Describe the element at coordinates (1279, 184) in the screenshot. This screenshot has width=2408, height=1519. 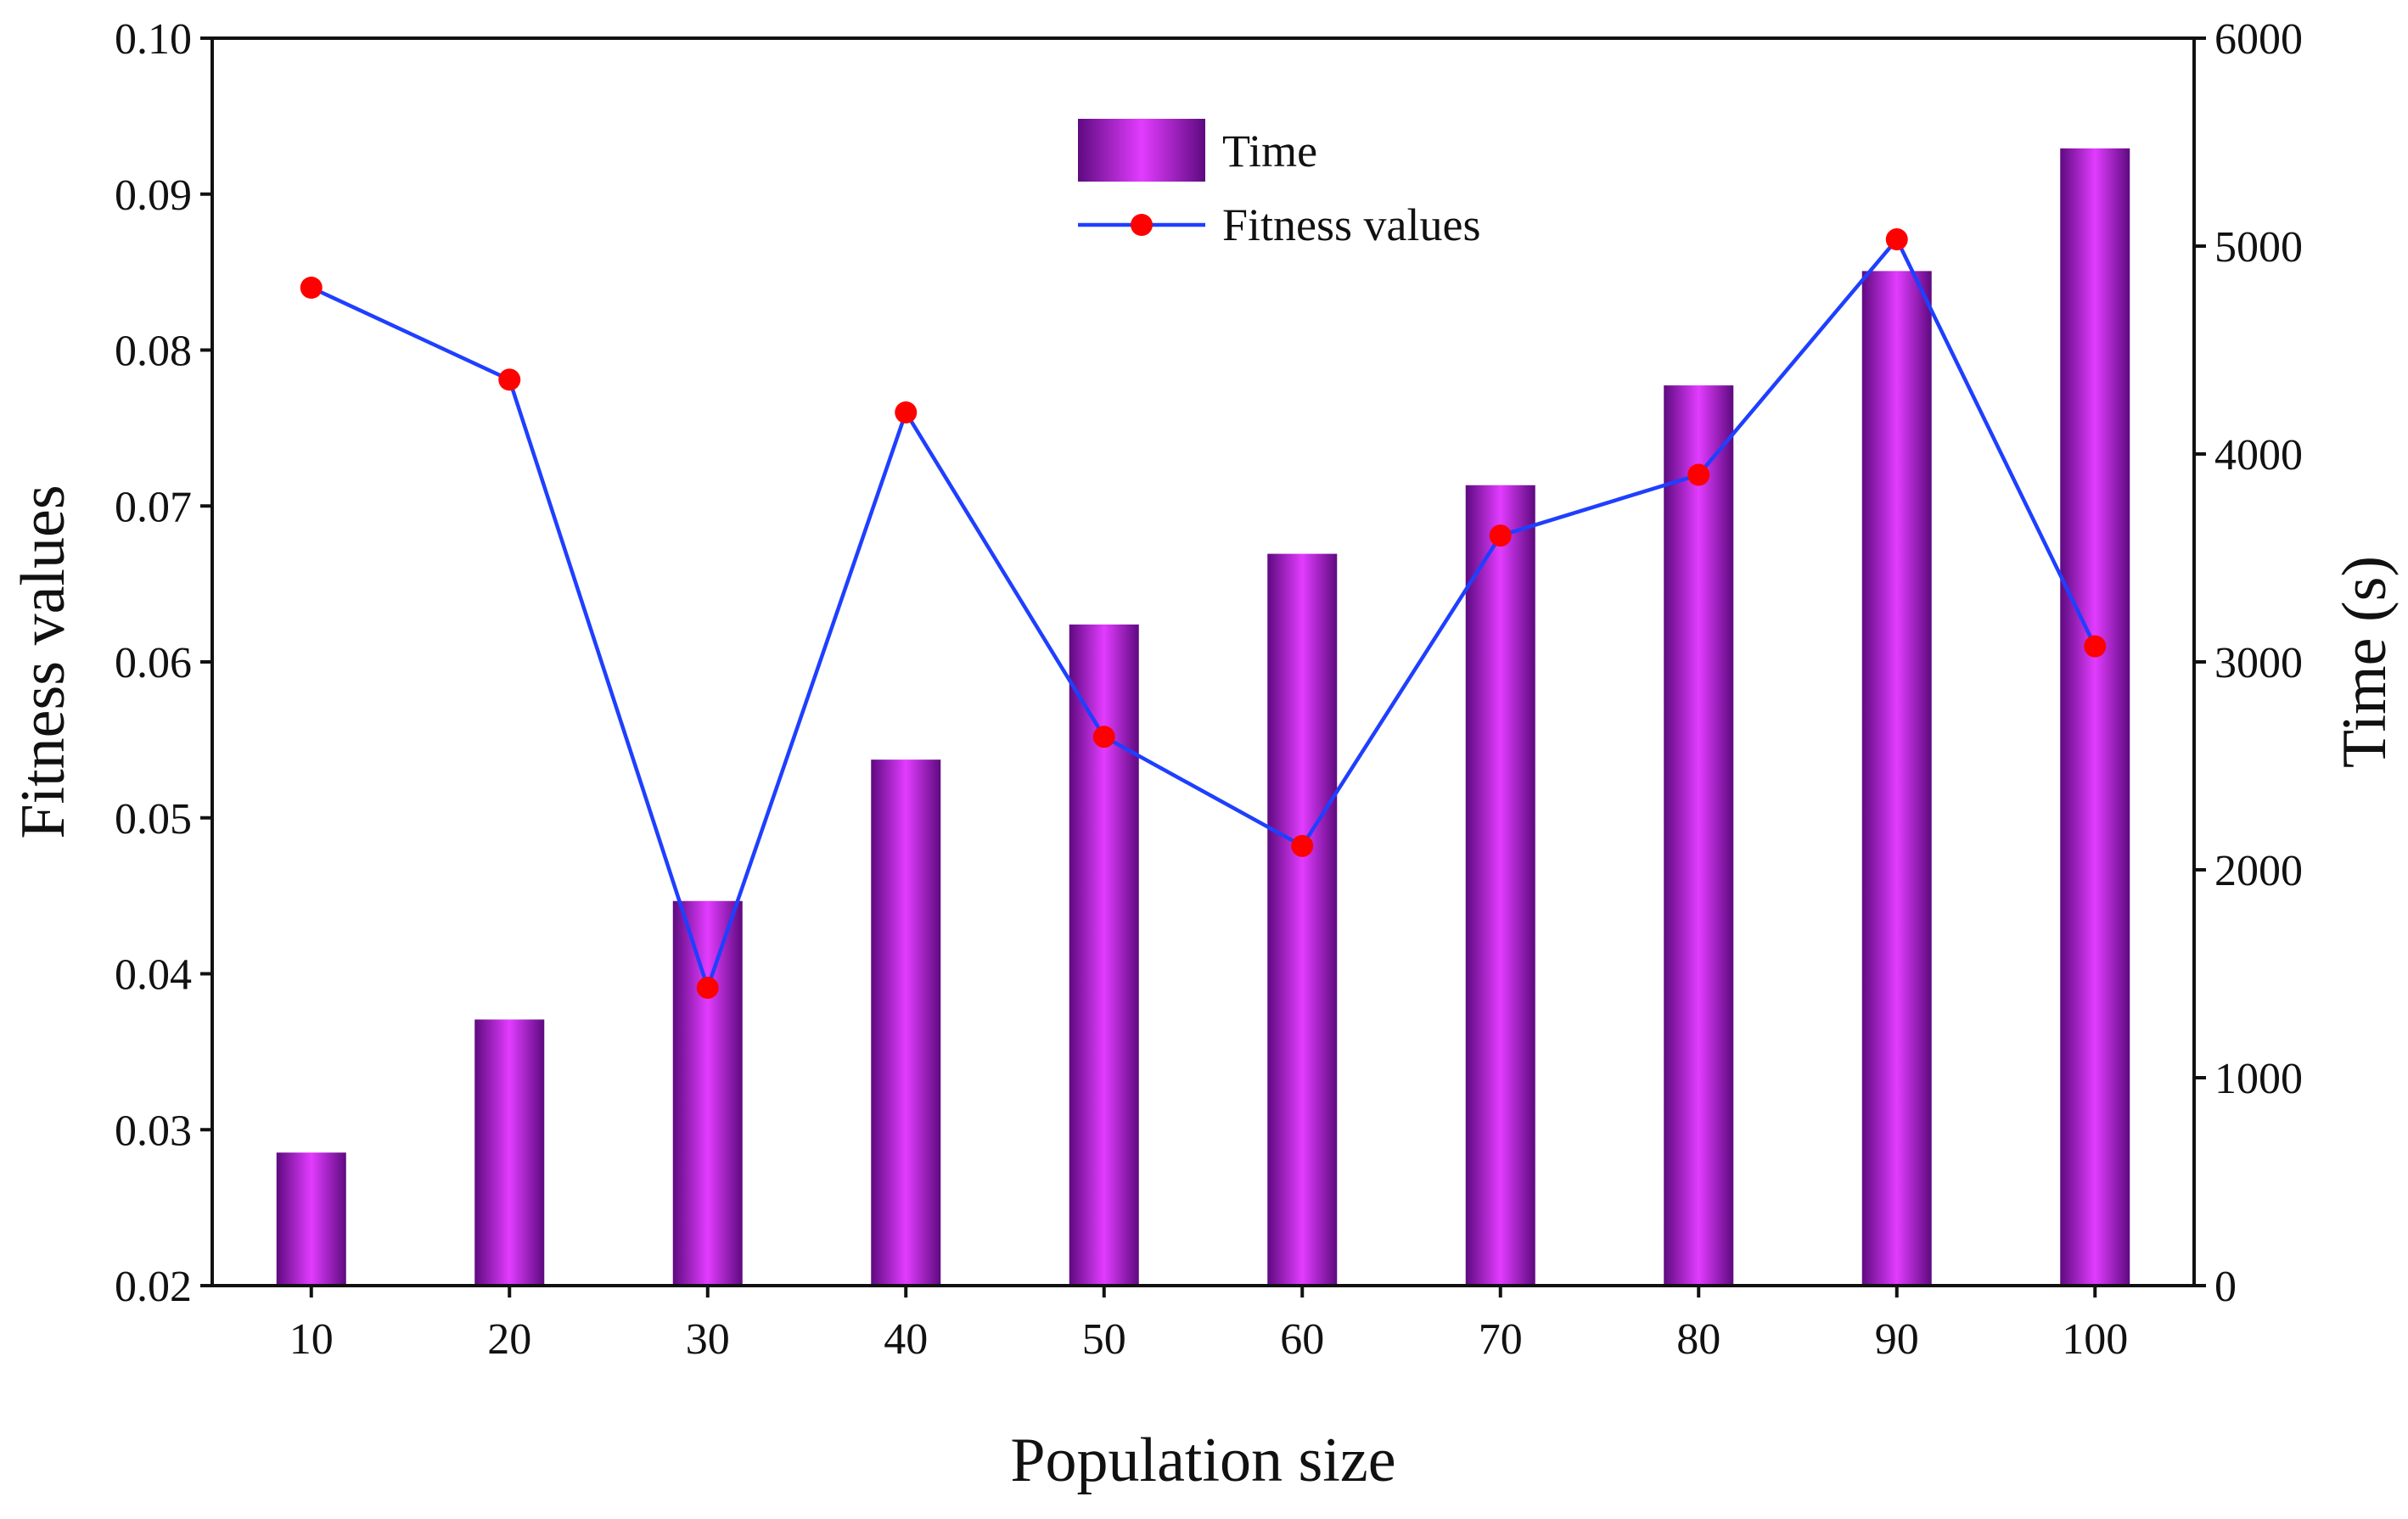
I see `legend: Time Fitness values` at that location.